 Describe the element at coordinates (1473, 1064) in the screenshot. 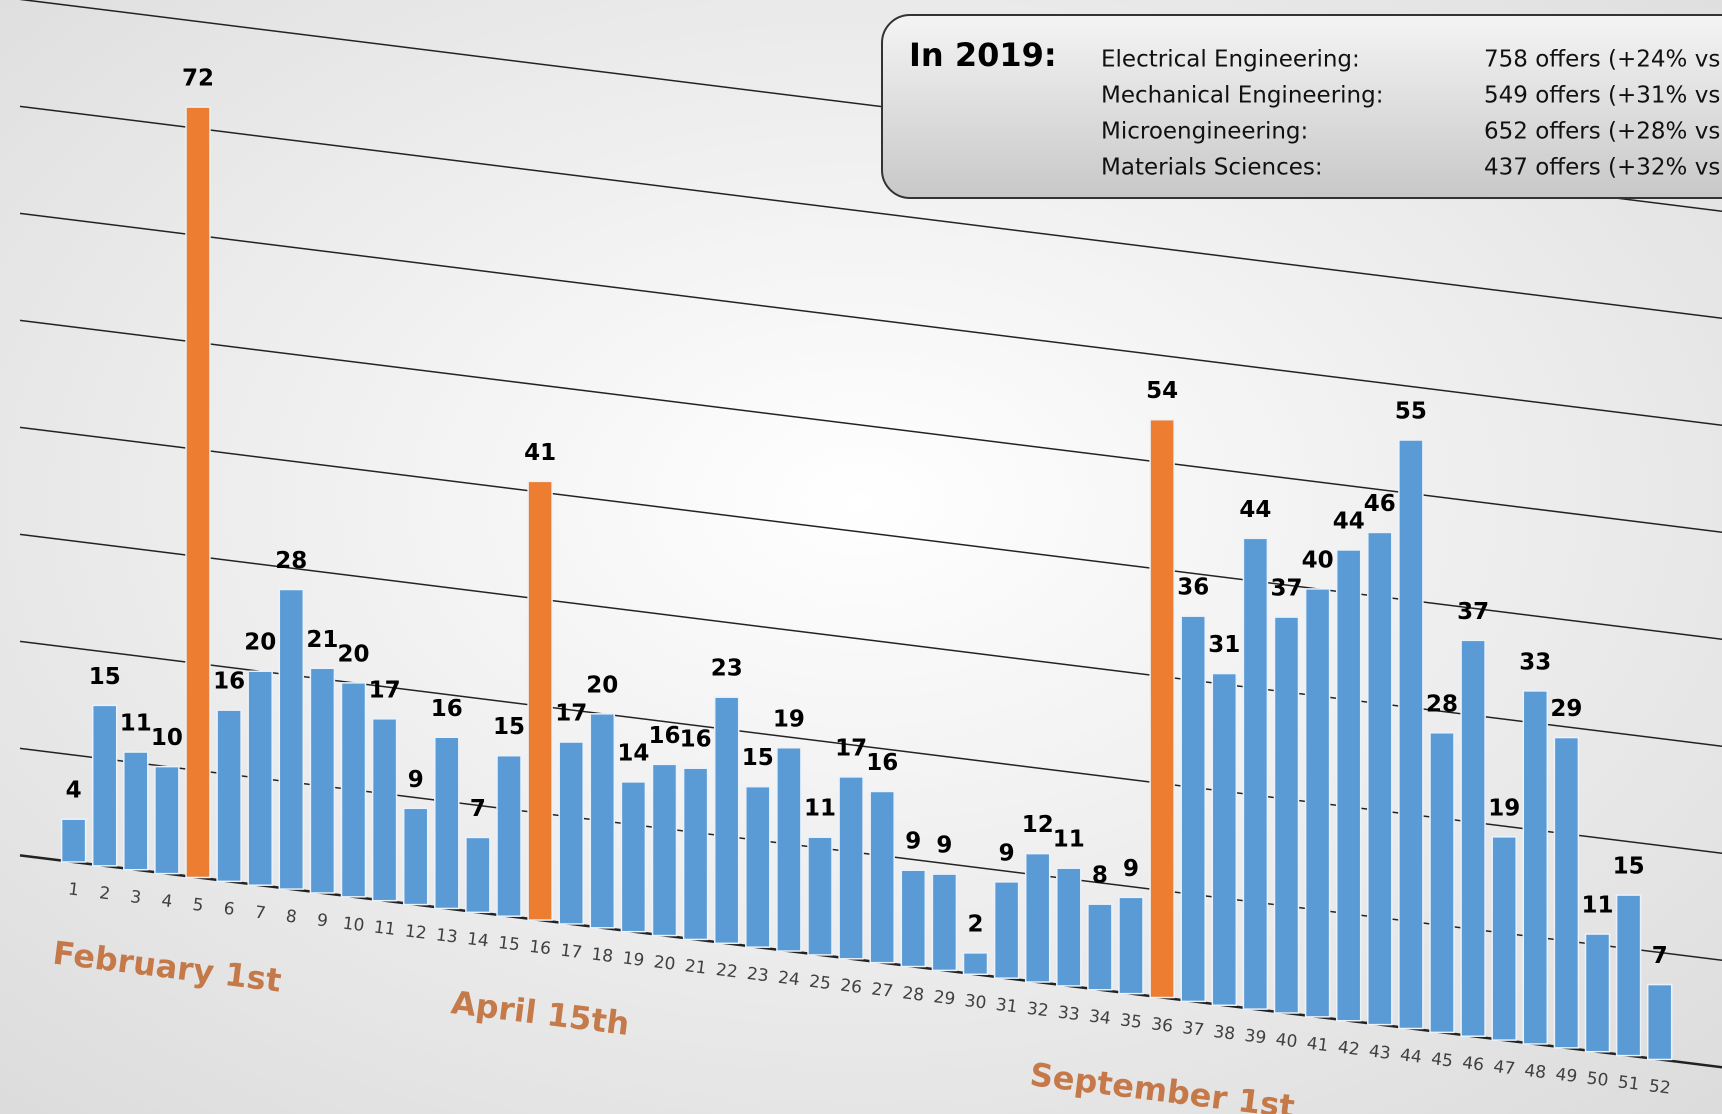

I see `x-tick-label: 46` at that location.